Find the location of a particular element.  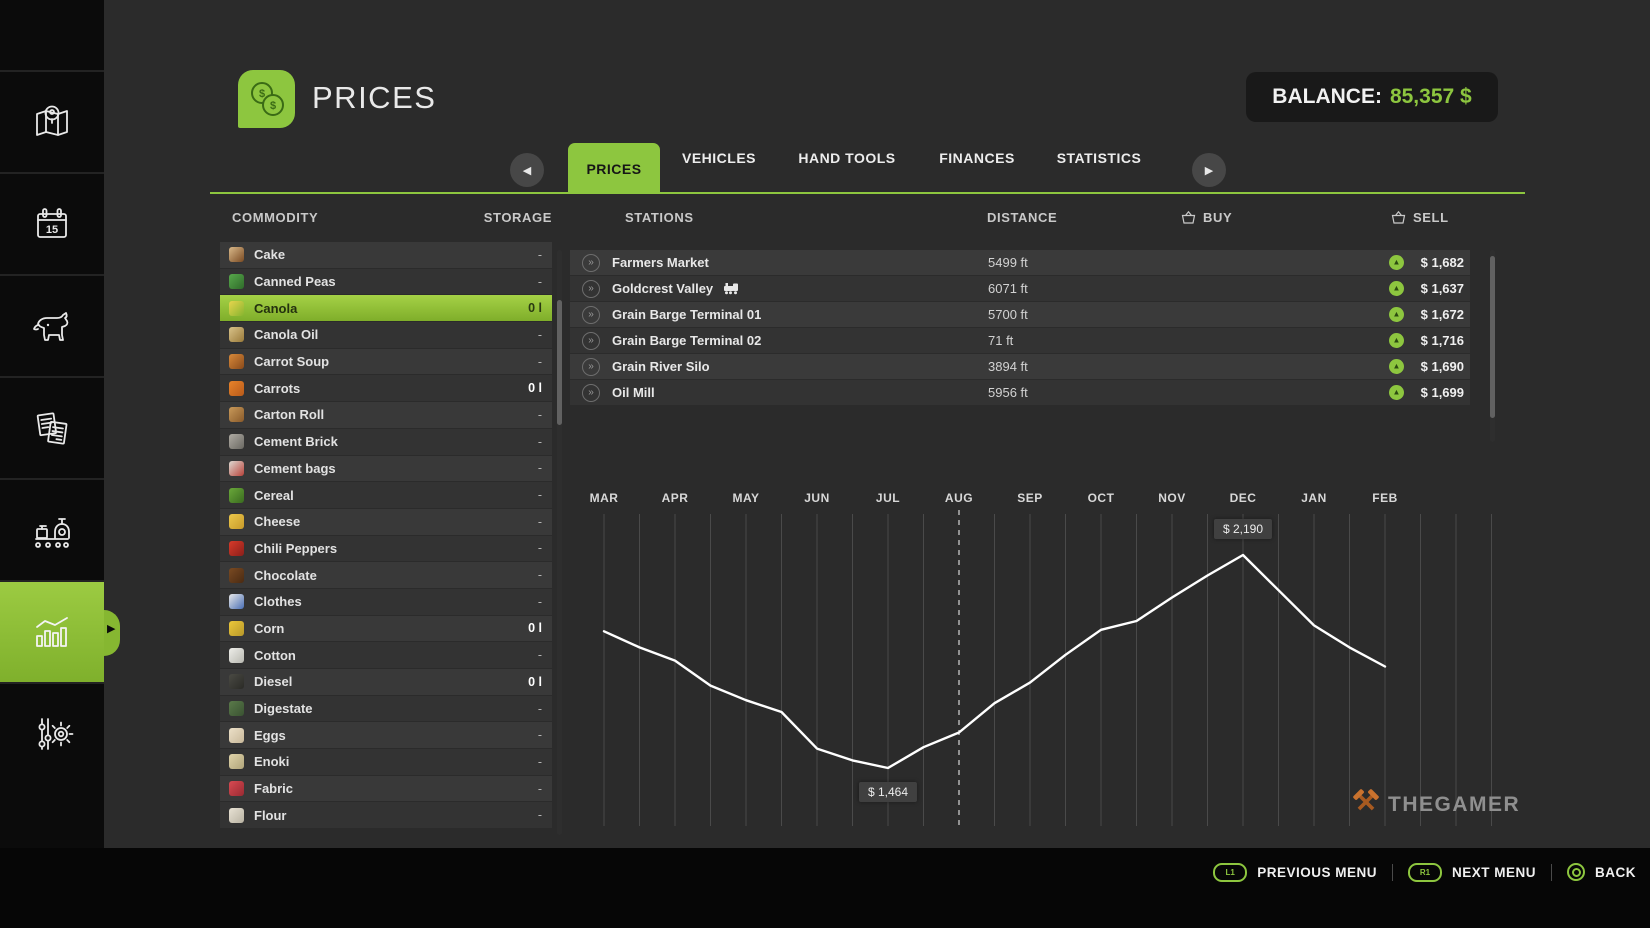

previous-menu-button: L1 PREVIOUS MENU is located at coordinates (1295, 872).